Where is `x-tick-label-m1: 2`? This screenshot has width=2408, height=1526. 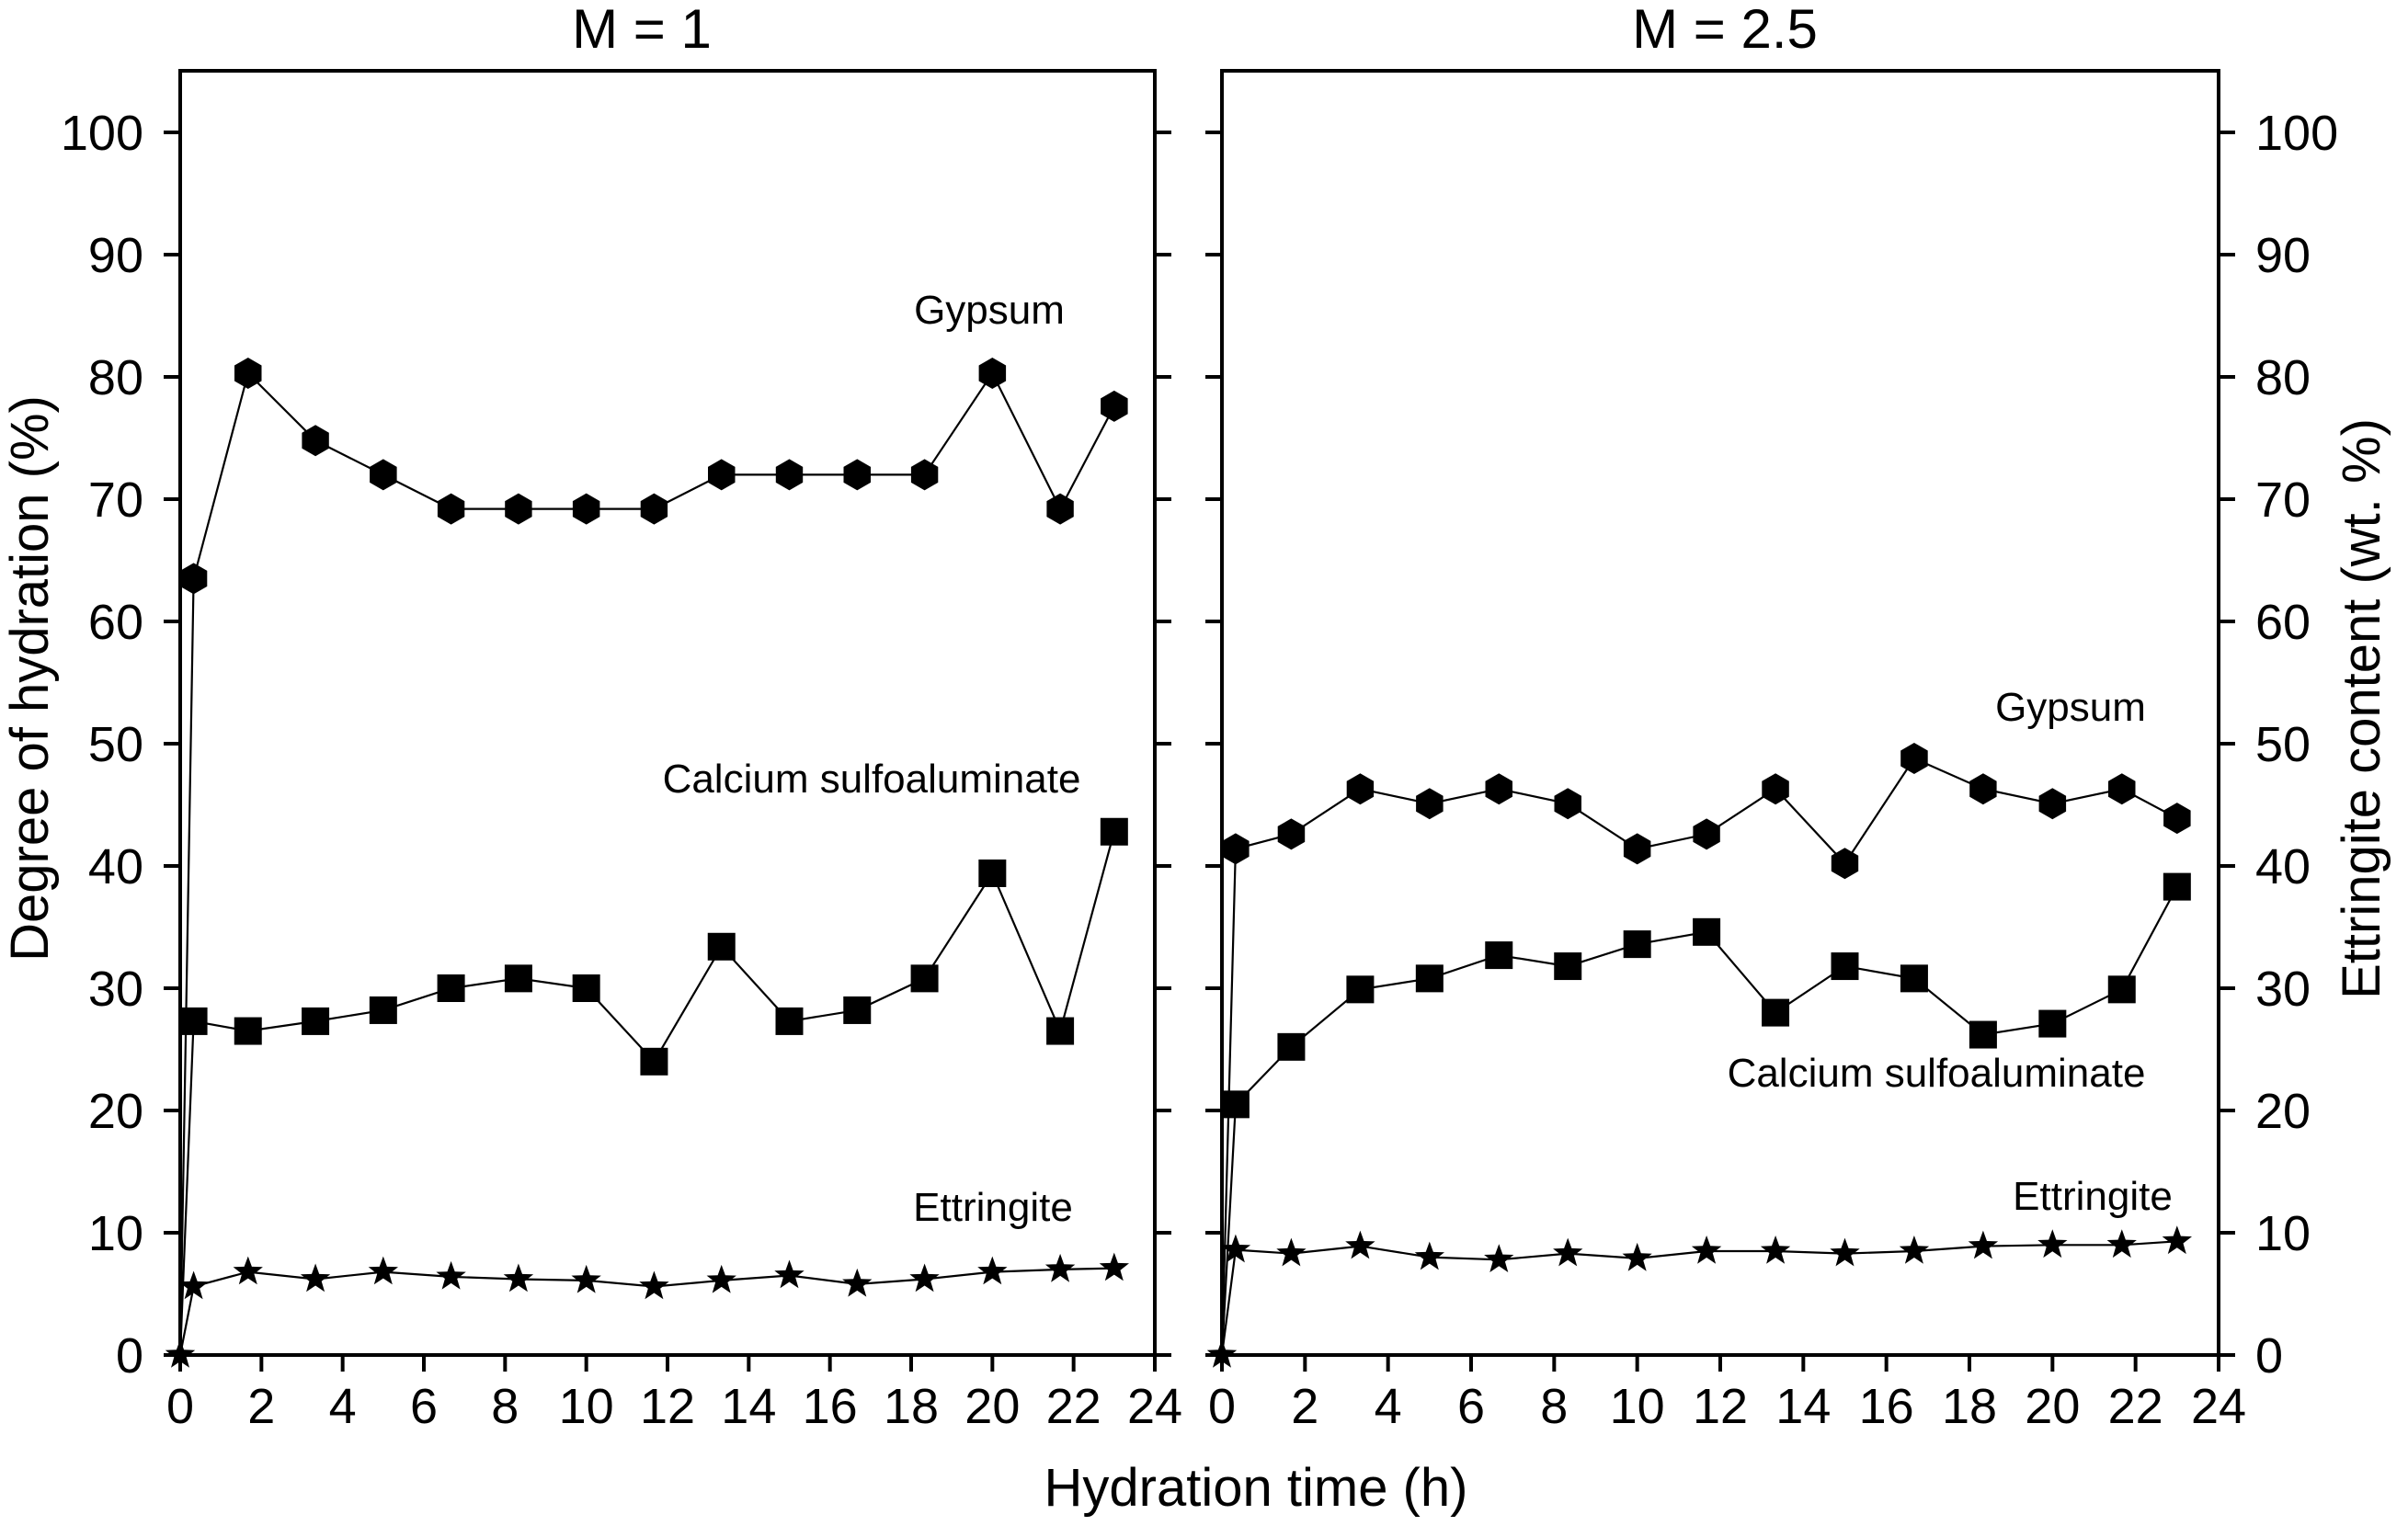 x-tick-label-m1: 2 is located at coordinates (261, 1406).